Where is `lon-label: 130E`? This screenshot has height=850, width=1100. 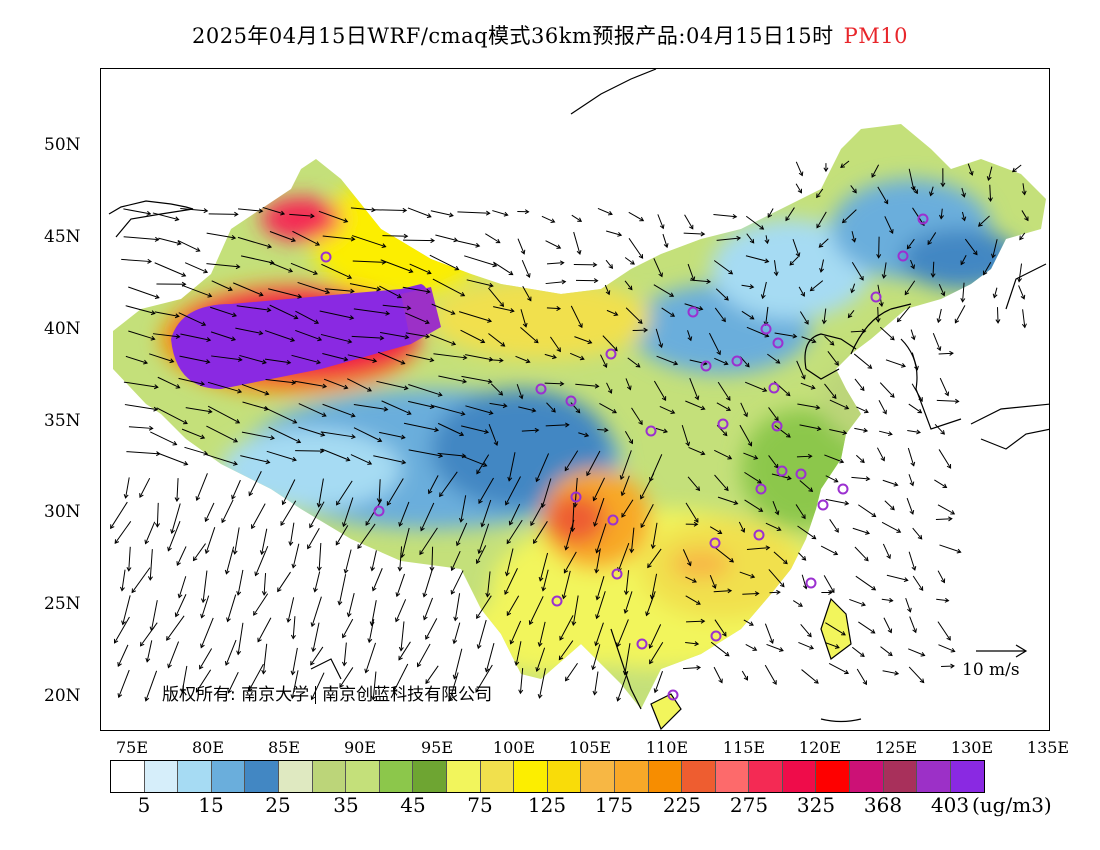 lon-label: 130E is located at coordinates (972, 747).